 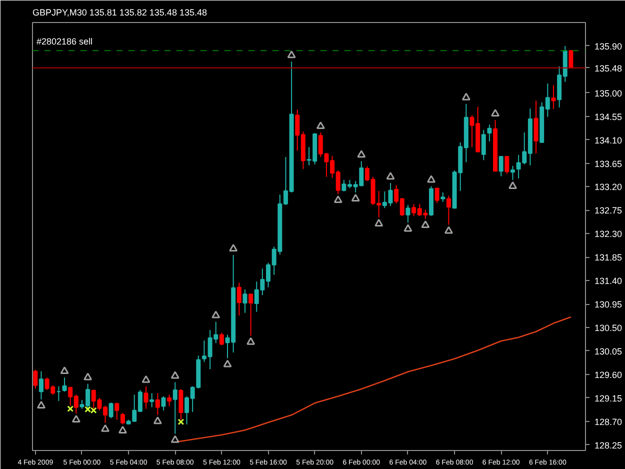 What do you see at coordinates (608, 117) in the screenshot?
I see `y-tick-label: 134.55` at bounding box center [608, 117].